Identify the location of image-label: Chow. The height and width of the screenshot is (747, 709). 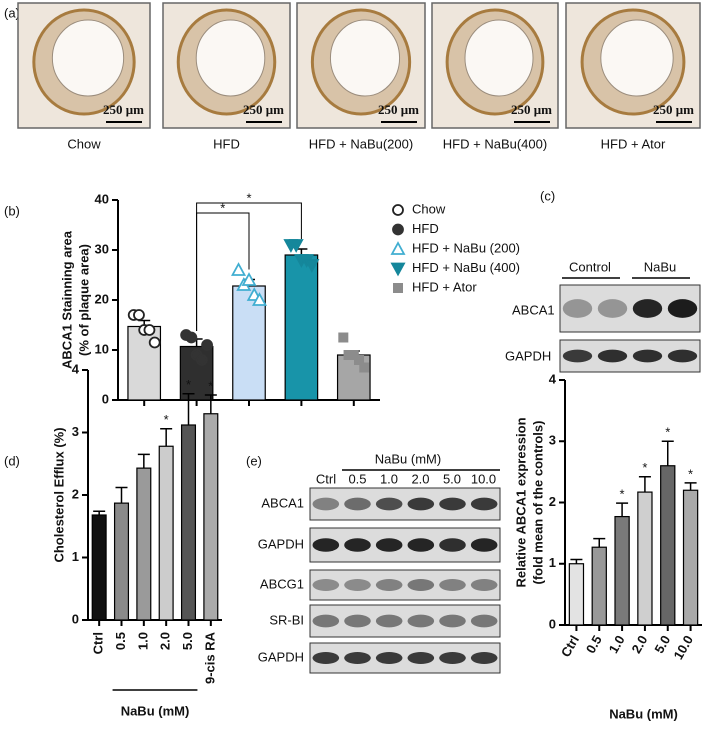
(84, 143).